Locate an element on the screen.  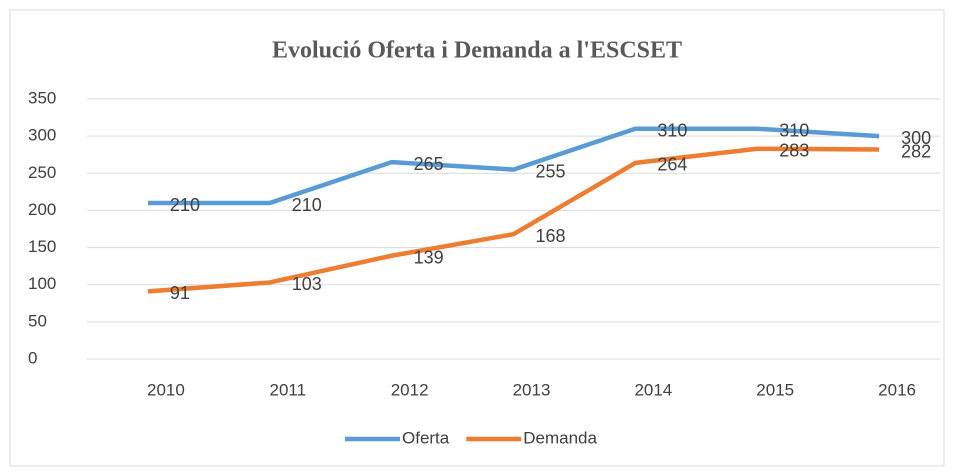
data-label: 282 is located at coordinates (916, 151).